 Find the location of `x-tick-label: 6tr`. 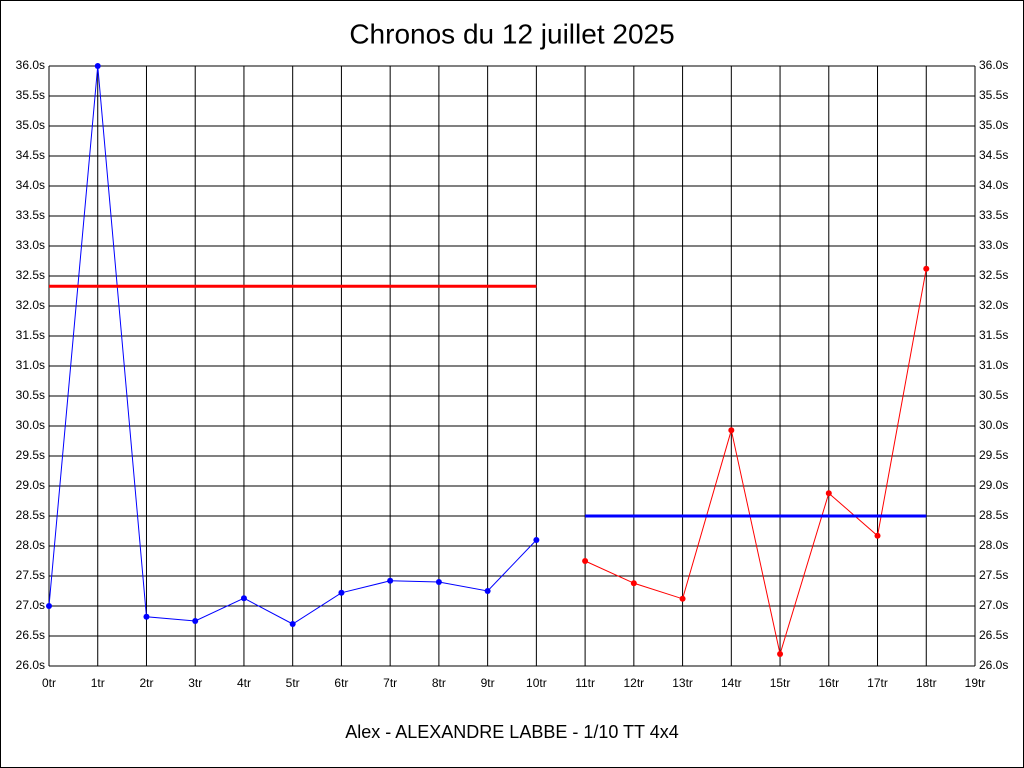

x-tick-label: 6tr is located at coordinates (341, 683).